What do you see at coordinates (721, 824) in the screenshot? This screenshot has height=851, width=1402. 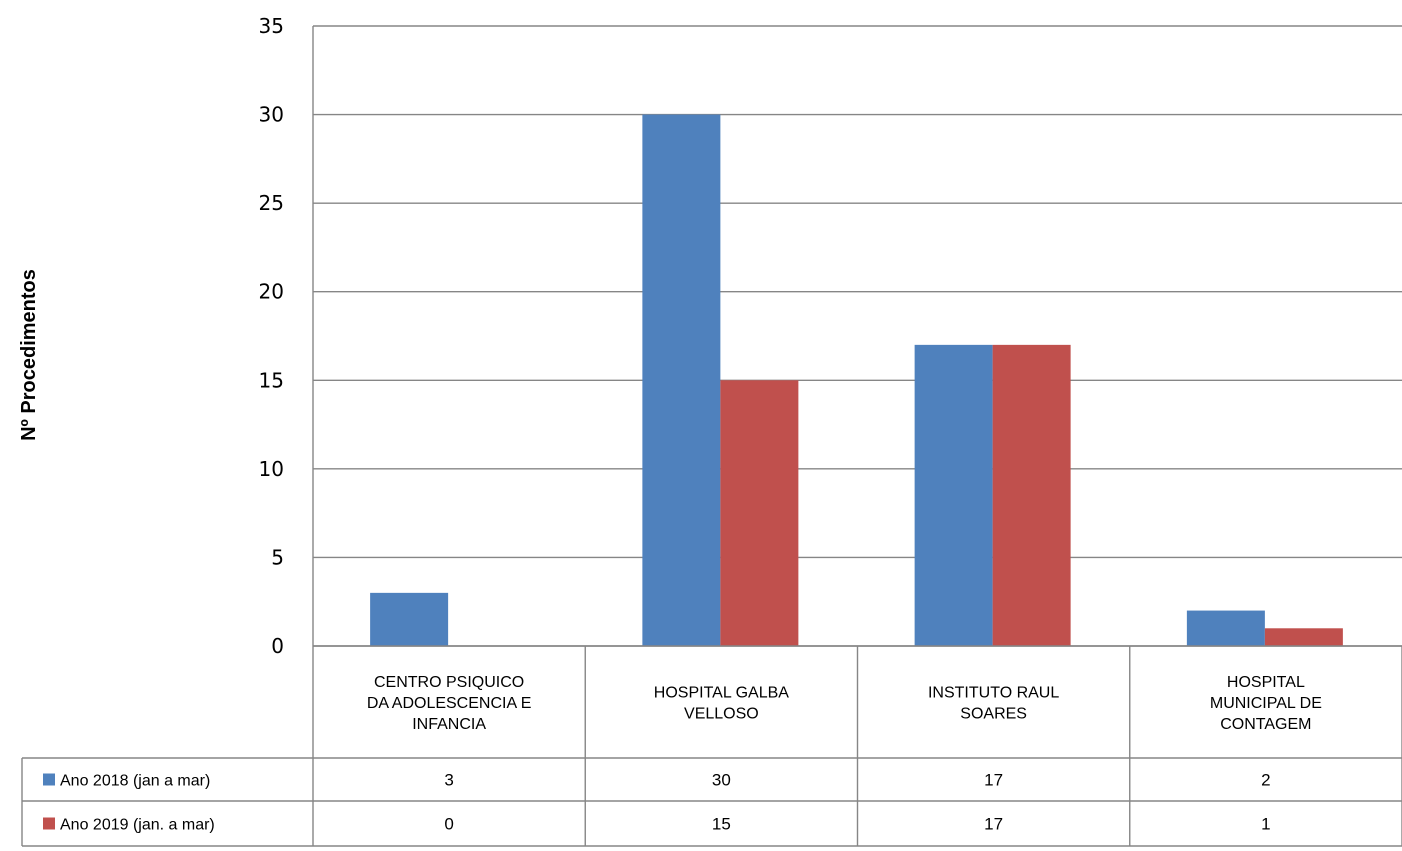 I see `table-cell-value: 15` at bounding box center [721, 824].